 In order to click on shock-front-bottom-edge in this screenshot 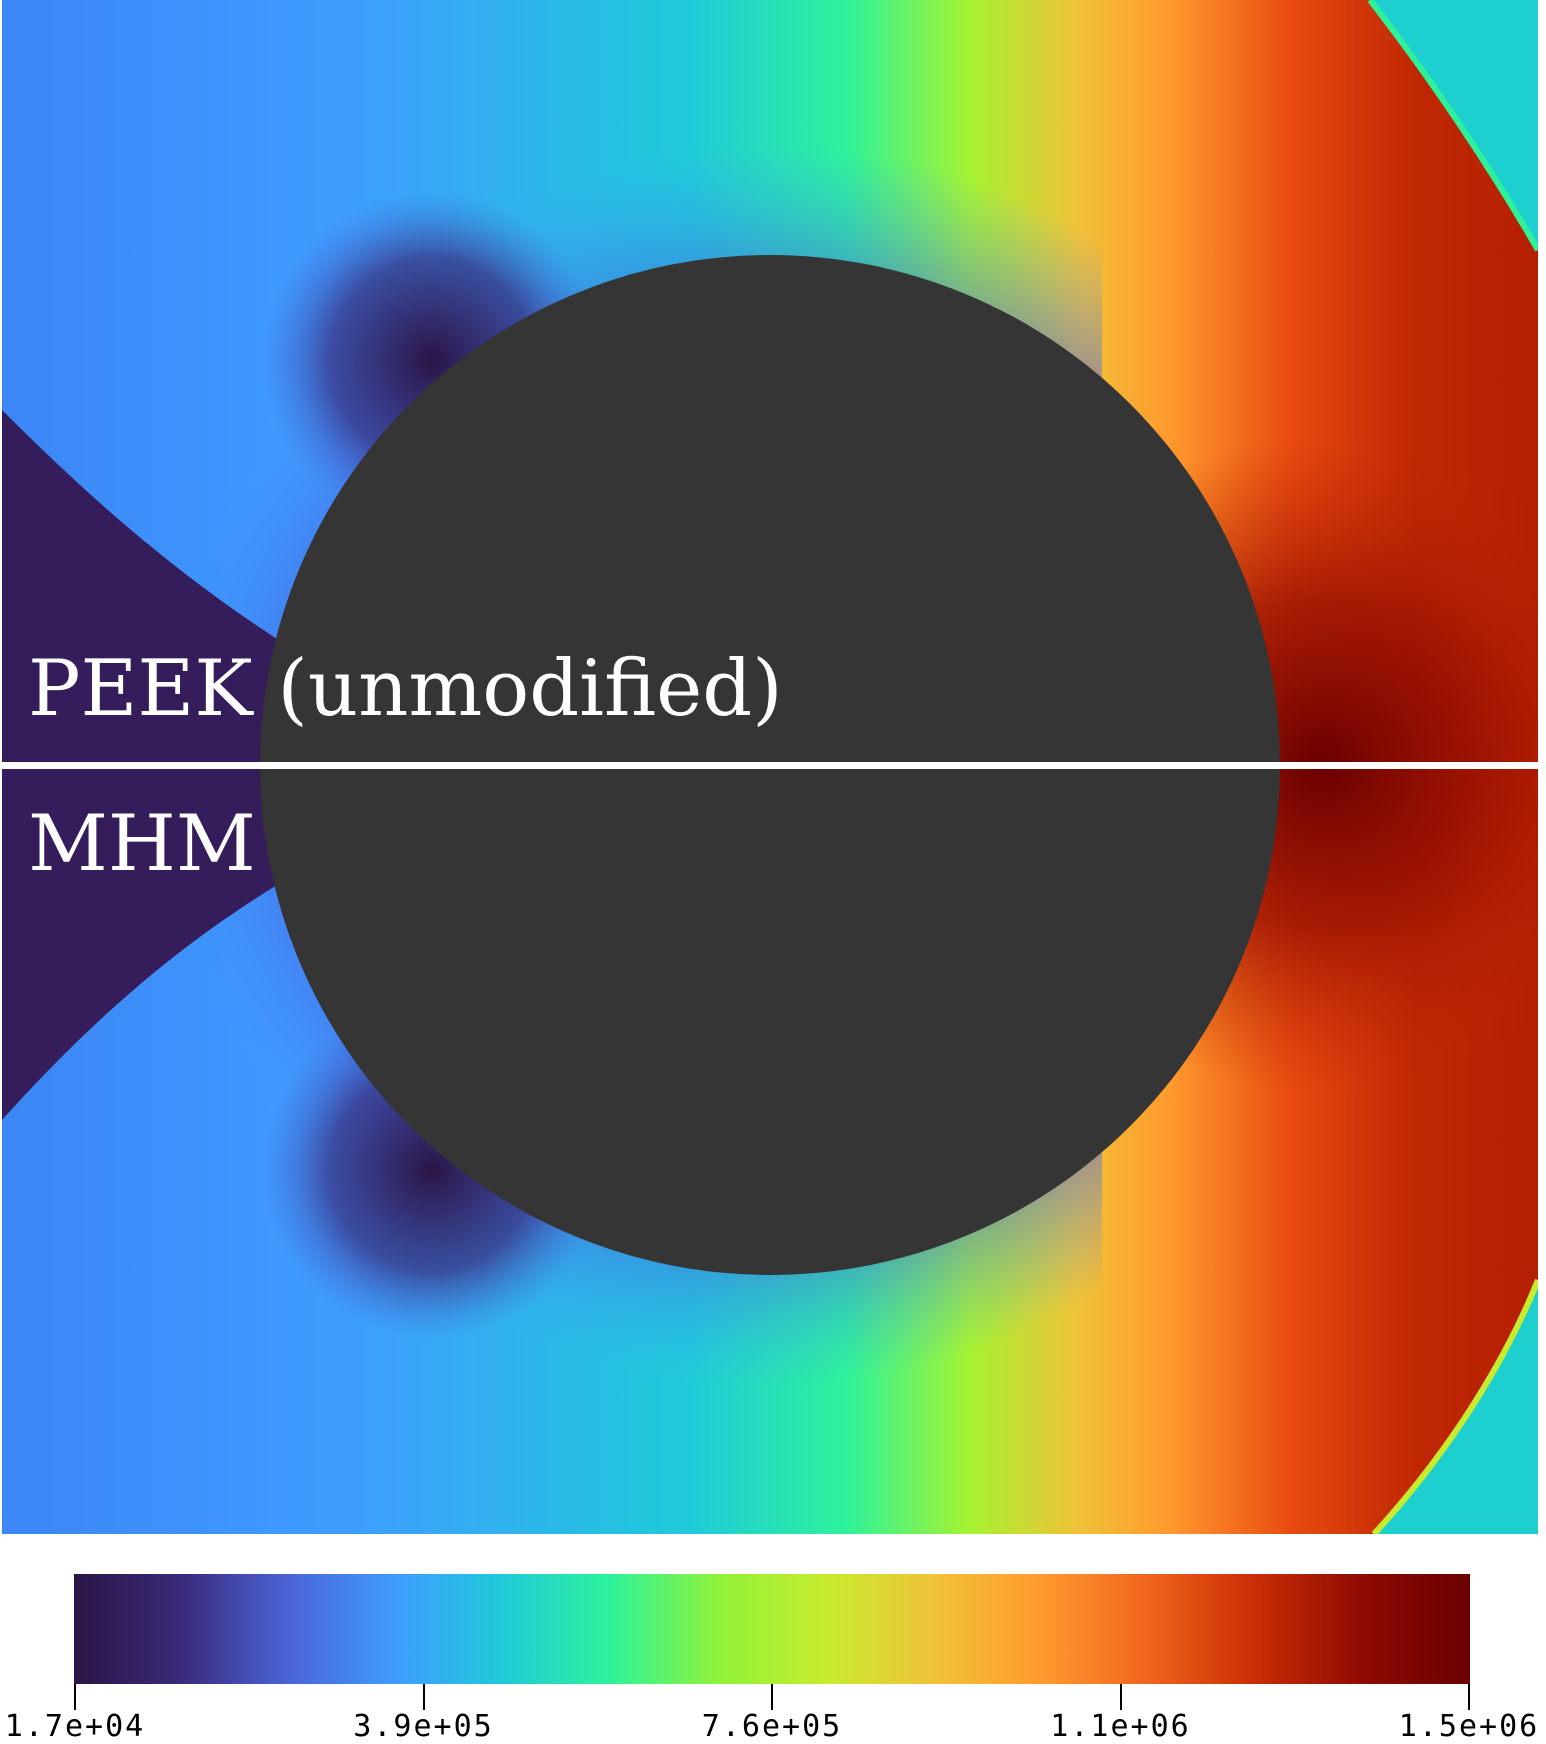, I will do `click(1454, 1406)`.